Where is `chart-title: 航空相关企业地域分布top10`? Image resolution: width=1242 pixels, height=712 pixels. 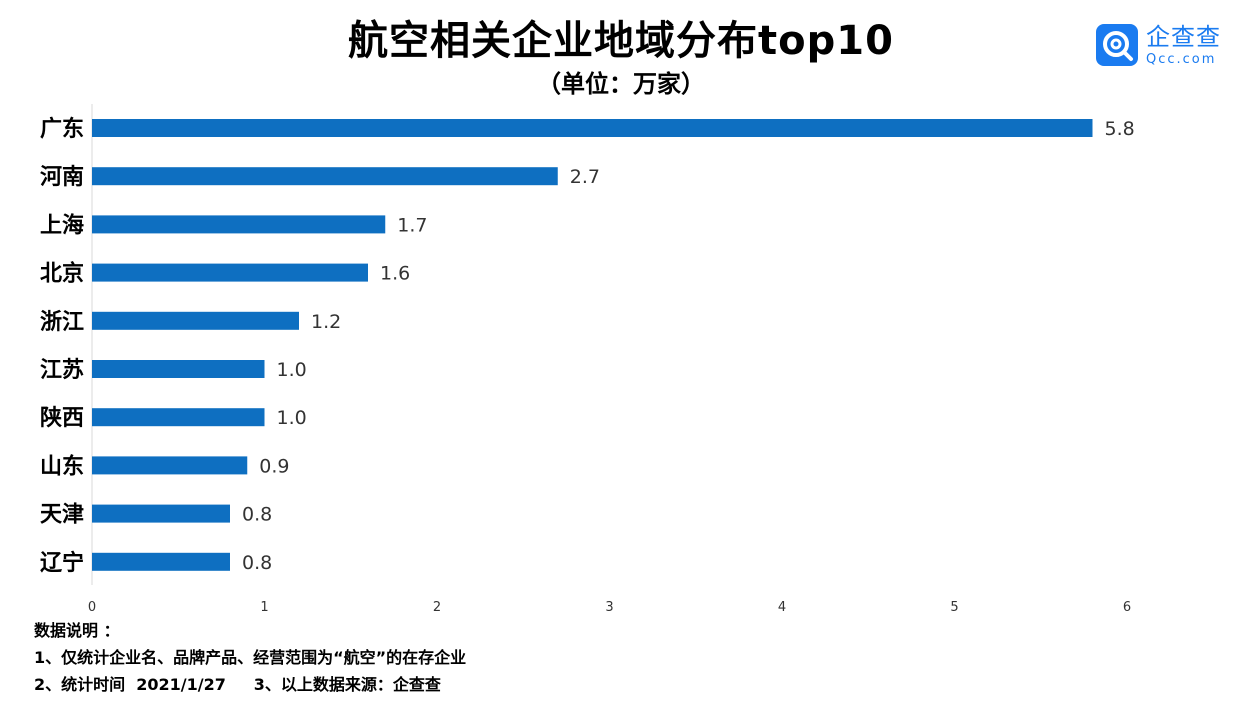 chart-title: 航空相关企业地域分布top10 is located at coordinates (621, 41).